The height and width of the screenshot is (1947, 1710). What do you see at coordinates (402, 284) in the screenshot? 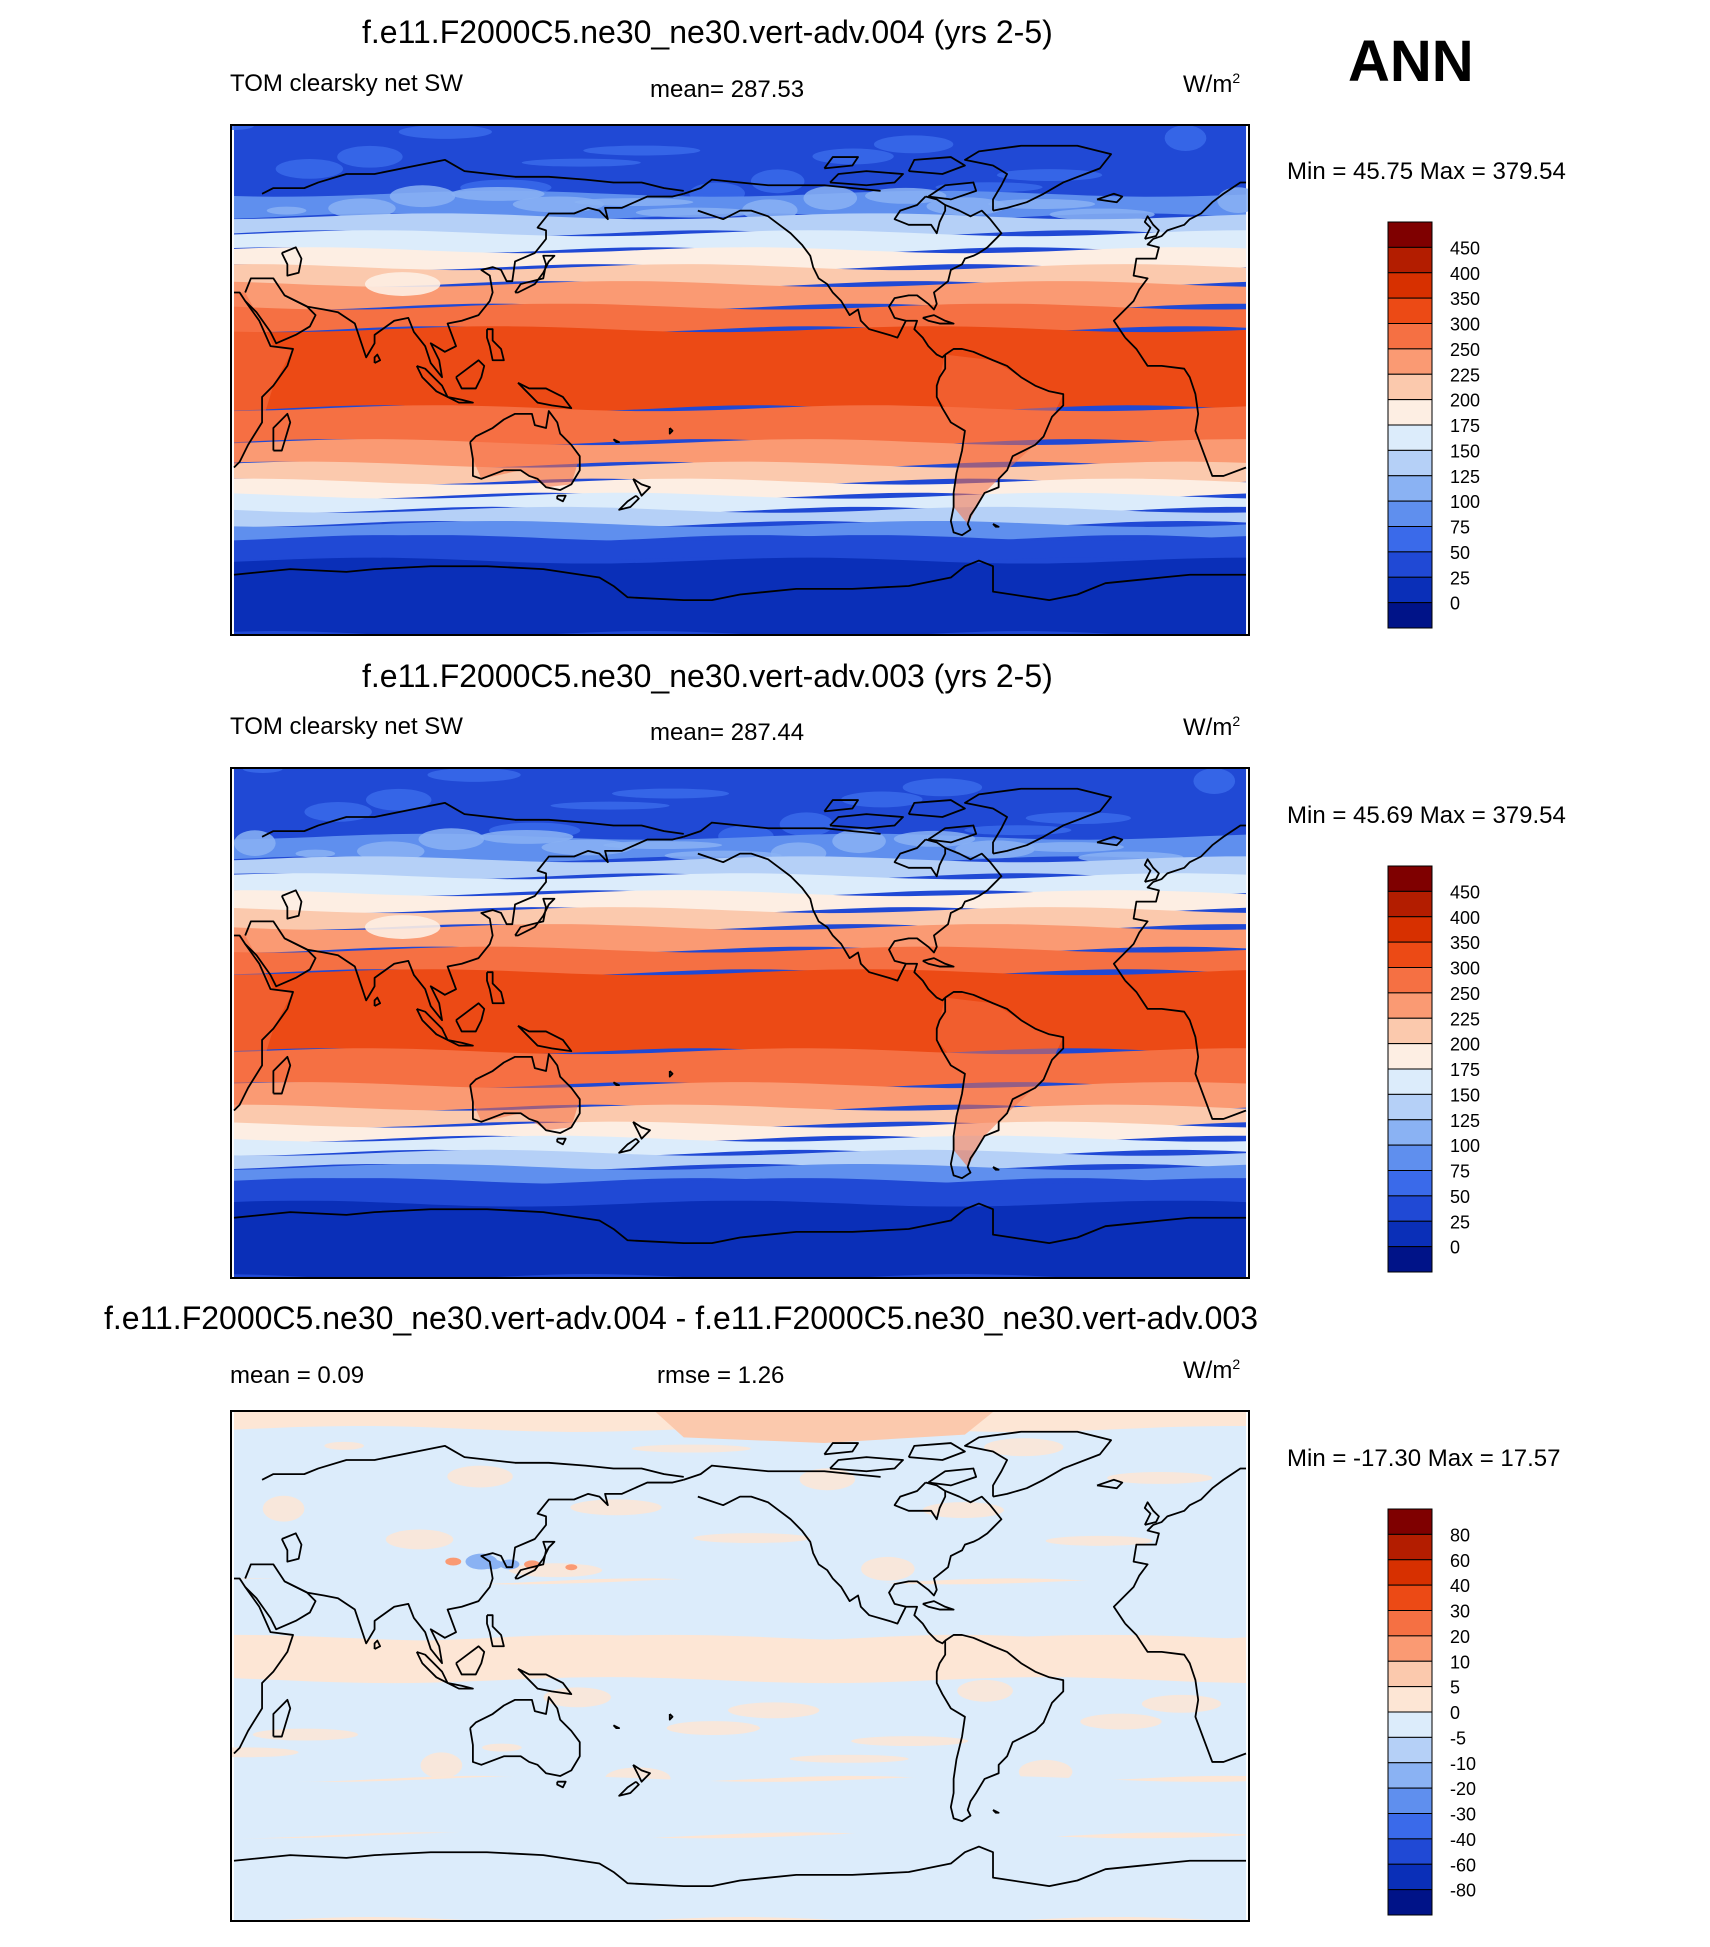
I see `plateau-patch` at bounding box center [402, 284].